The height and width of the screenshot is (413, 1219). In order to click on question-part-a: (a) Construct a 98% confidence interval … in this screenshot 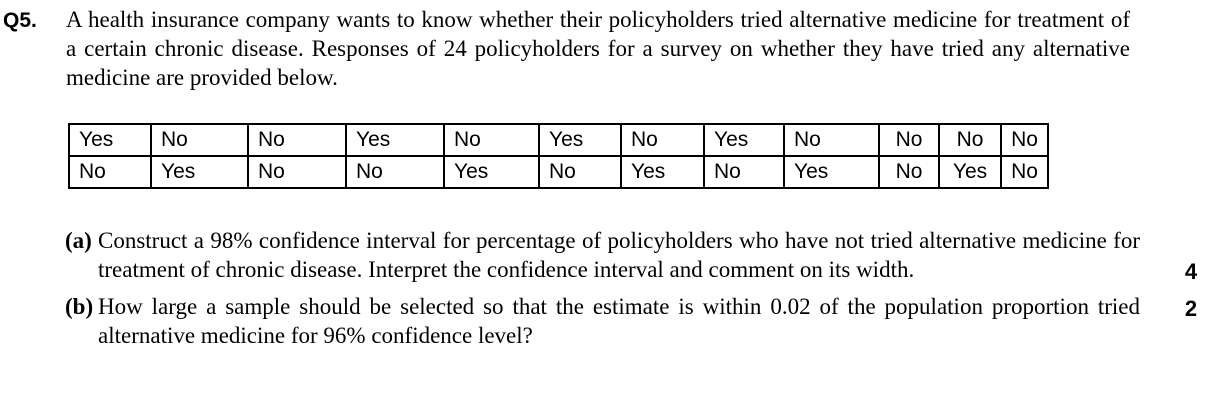, I will do `click(642, 256)`.